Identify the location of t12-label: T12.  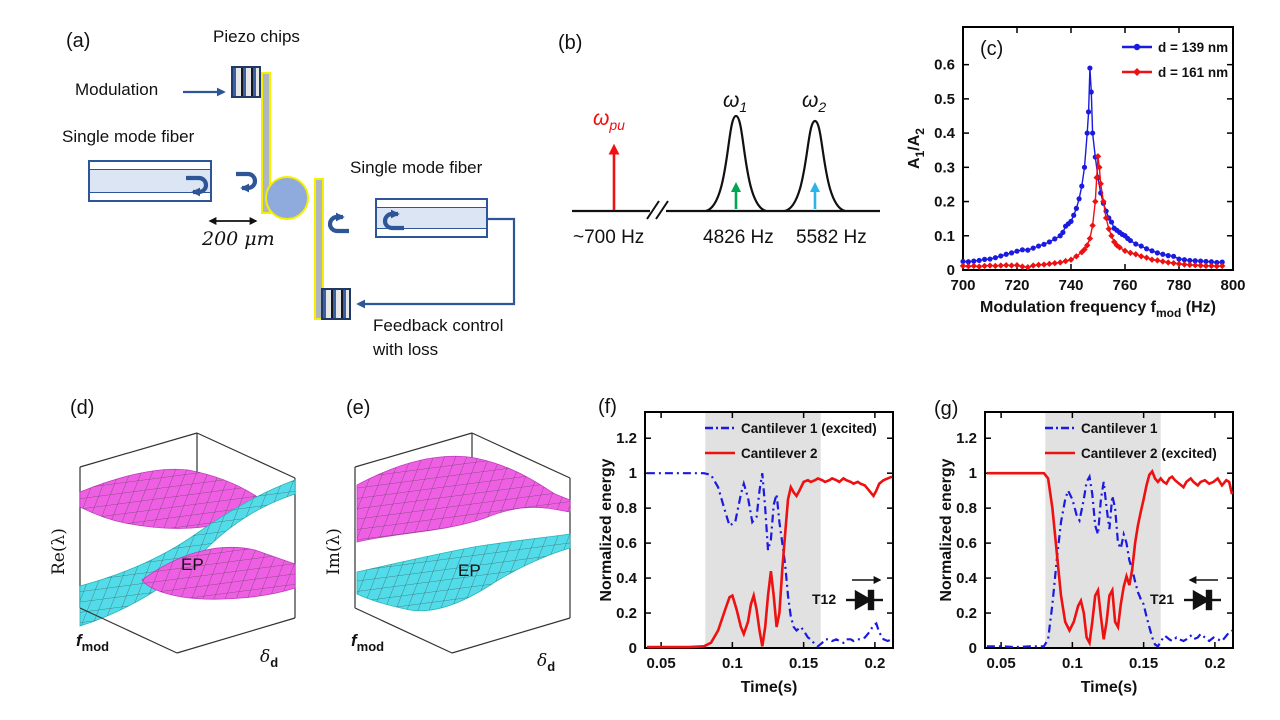
(824, 599).